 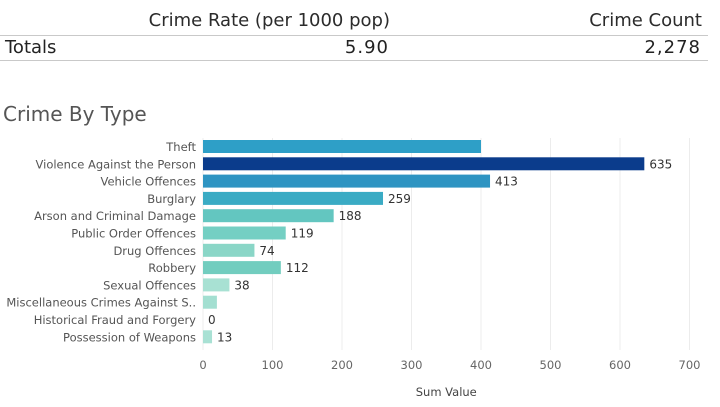 What do you see at coordinates (690, 365) in the screenshot?
I see `x-tick-label: 700` at bounding box center [690, 365].